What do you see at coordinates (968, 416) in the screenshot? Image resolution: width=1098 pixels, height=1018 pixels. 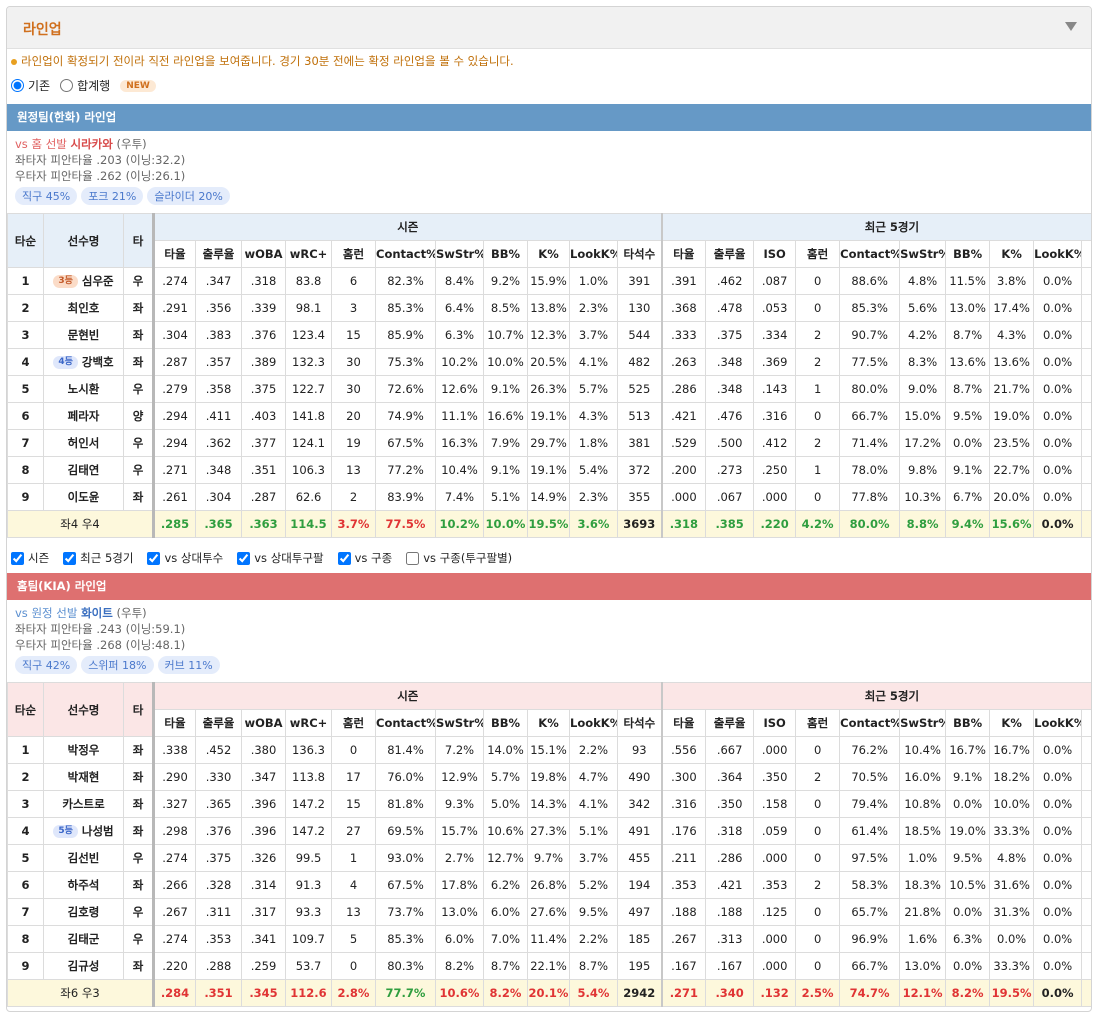 I see `stat-cell: 9.5%` at bounding box center [968, 416].